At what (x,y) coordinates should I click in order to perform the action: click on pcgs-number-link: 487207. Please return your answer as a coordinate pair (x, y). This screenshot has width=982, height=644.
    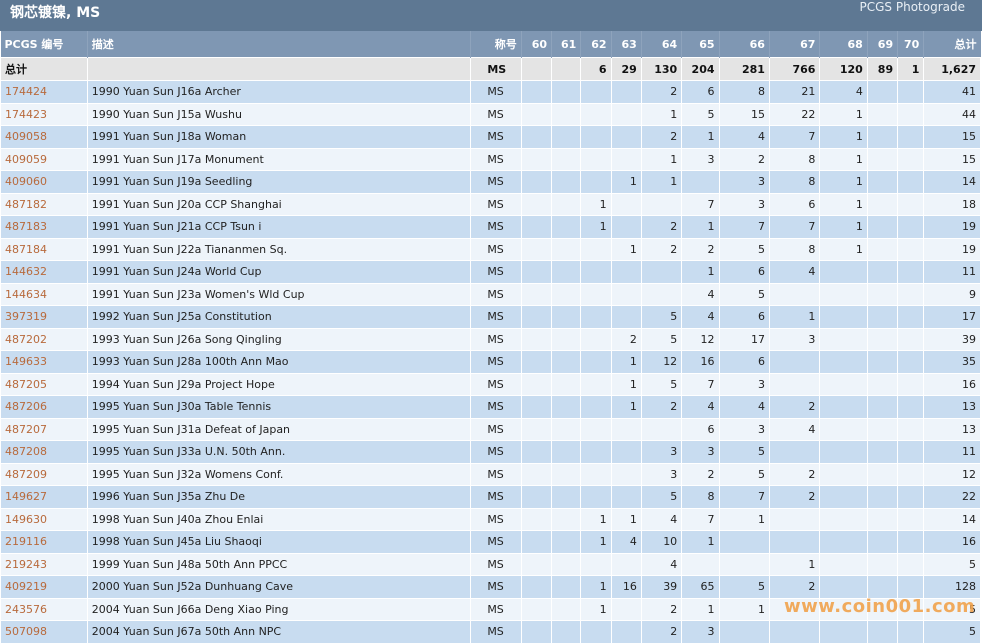
    Looking at the image, I should click on (44, 429).